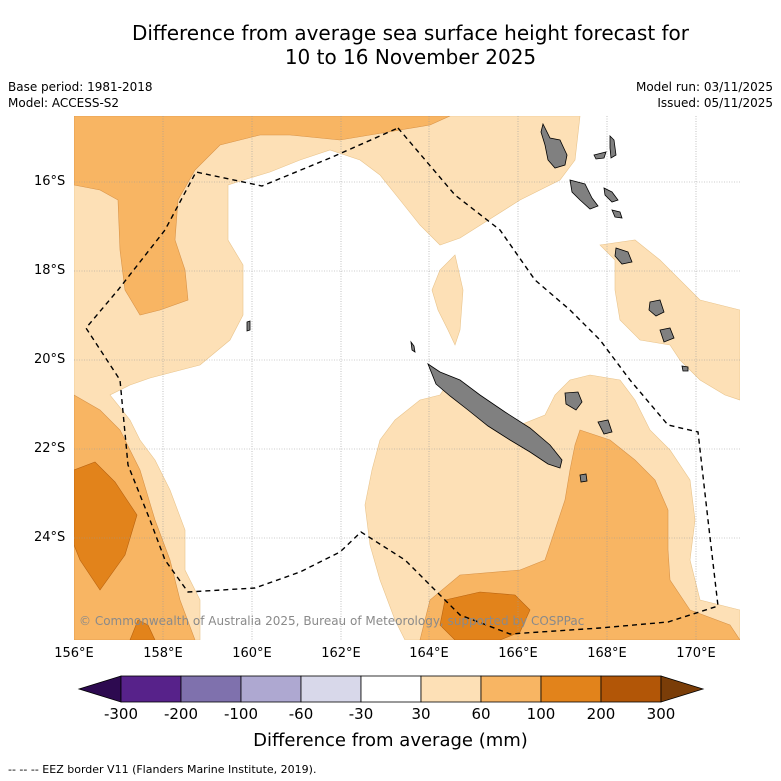 The height and width of the screenshot is (781, 781). What do you see at coordinates (661, 714) in the screenshot?
I see `colorbar-tick: 300` at bounding box center [661, 714].